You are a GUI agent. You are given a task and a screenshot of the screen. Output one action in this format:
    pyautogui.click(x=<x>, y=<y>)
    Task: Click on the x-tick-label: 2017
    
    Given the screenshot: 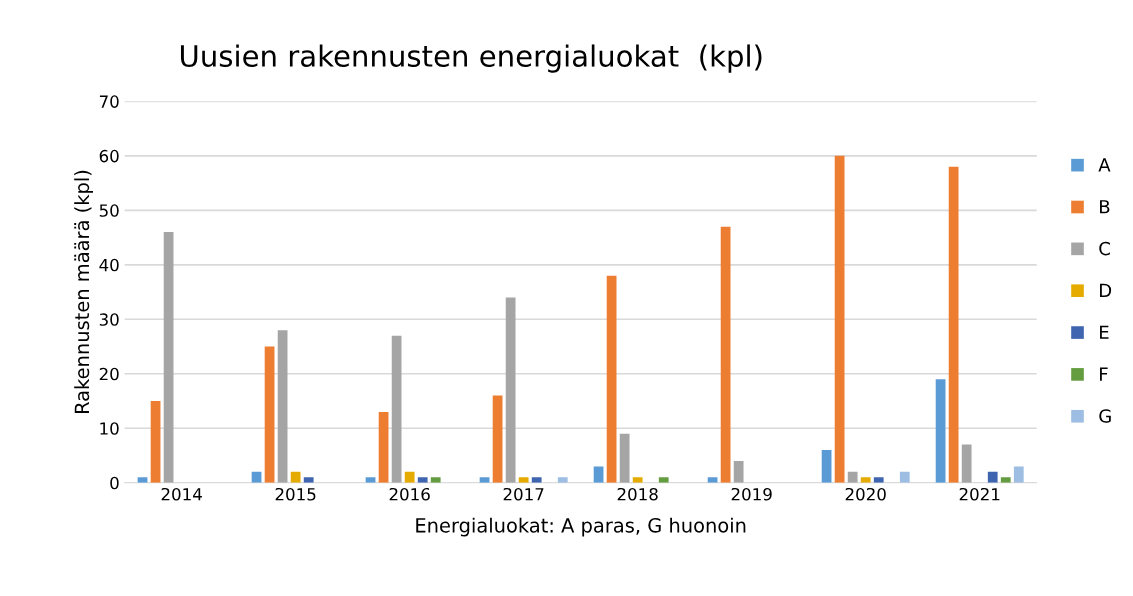 What is the action you would take?
    pyautogui.click(x=523, y=494)
    